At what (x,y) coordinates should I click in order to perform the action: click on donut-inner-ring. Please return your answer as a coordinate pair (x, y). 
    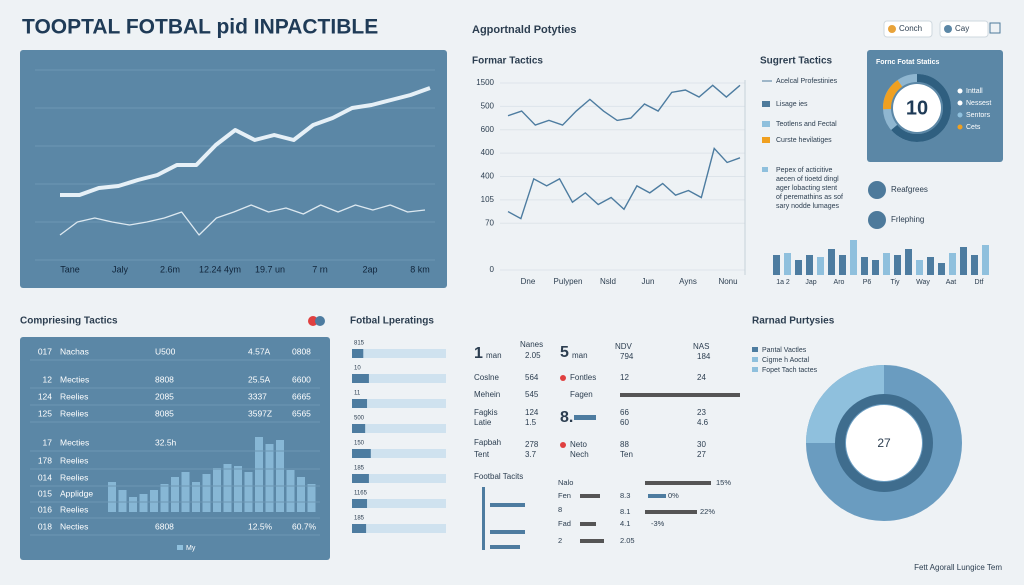
    Looking at the image, I should click on (884, 443).